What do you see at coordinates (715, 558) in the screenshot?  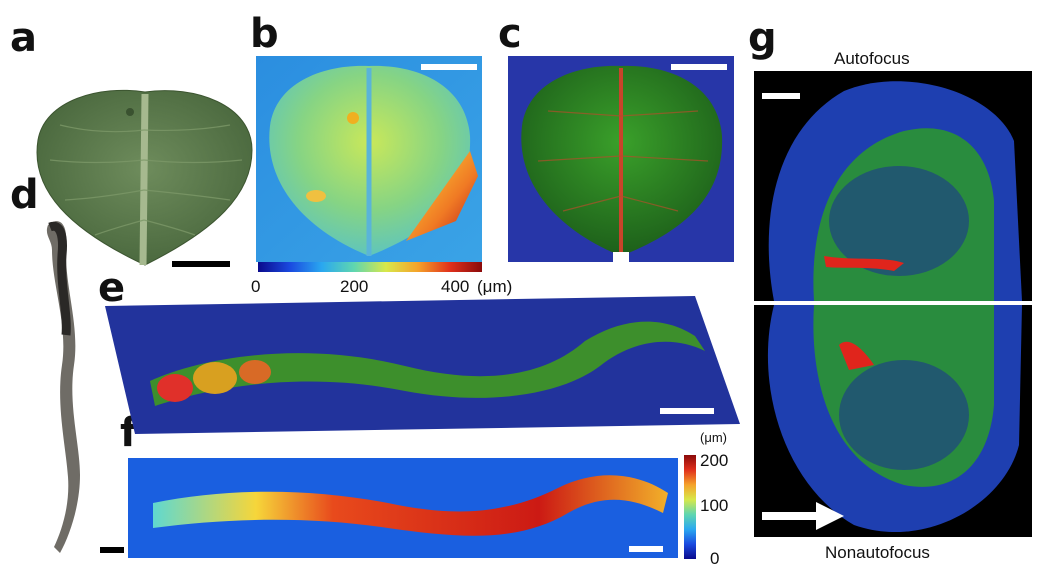 I see `colorbar-f-tick-0: 0` at bounding box center [715, 558].